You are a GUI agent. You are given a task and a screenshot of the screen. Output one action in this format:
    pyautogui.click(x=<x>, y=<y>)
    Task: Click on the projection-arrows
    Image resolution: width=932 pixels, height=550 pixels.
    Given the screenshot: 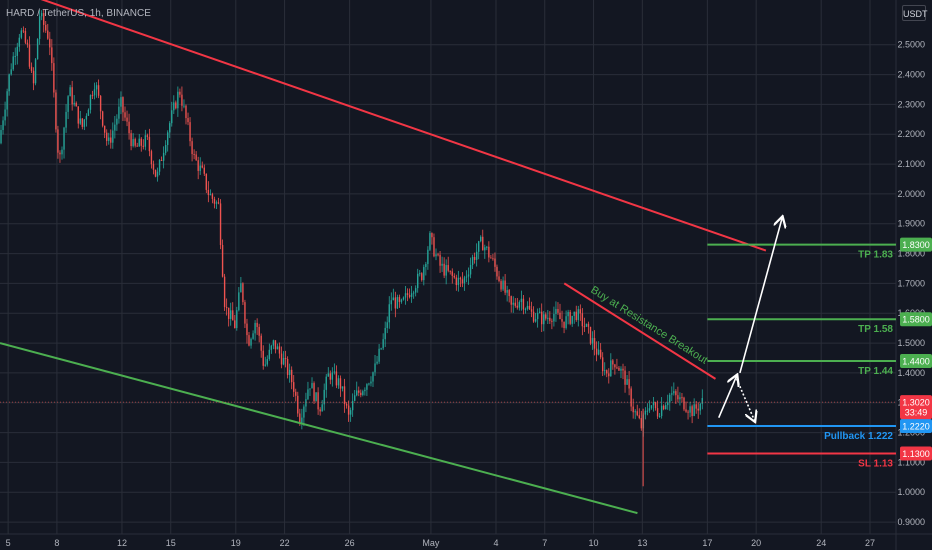 What is the action you would take?
    pyautogui.click(x=750, y=319)
    